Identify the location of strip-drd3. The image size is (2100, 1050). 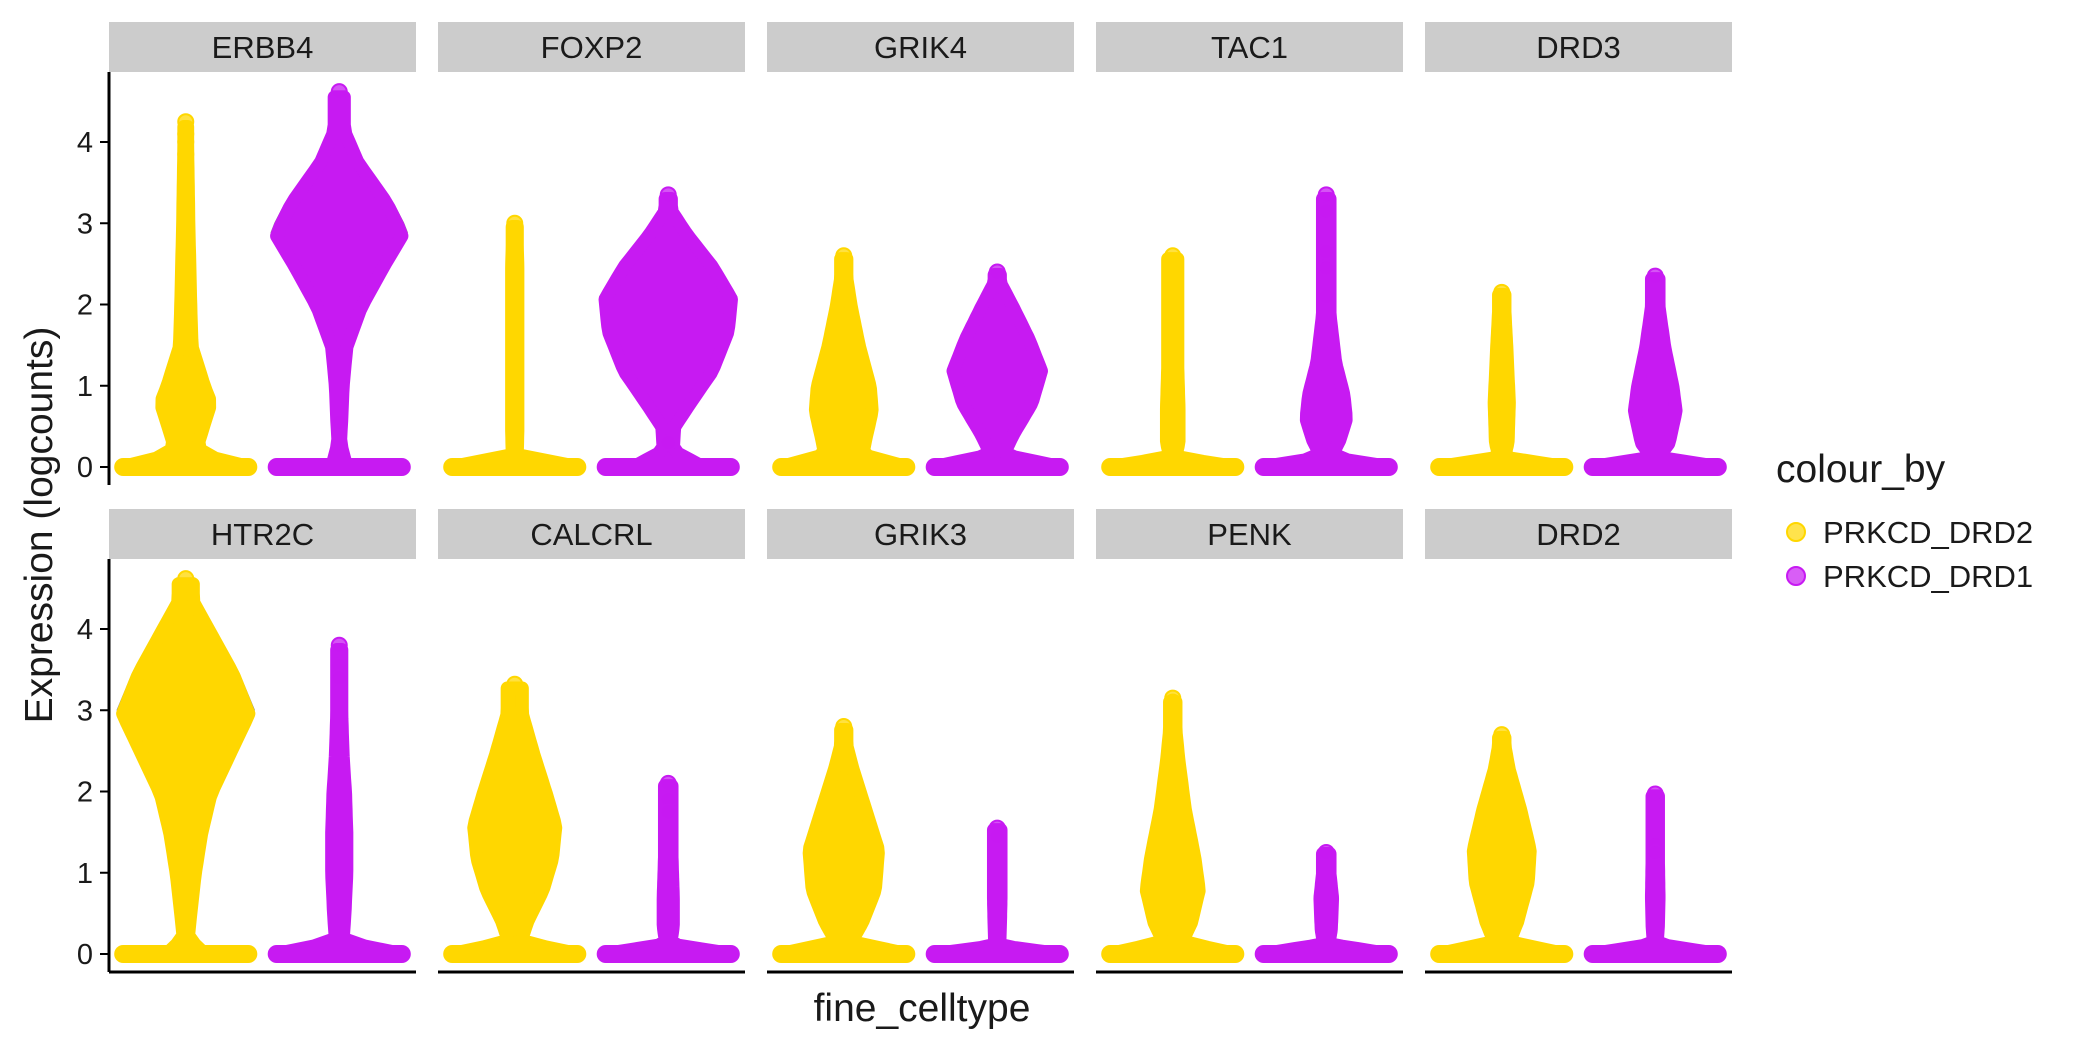
(1578, 47).